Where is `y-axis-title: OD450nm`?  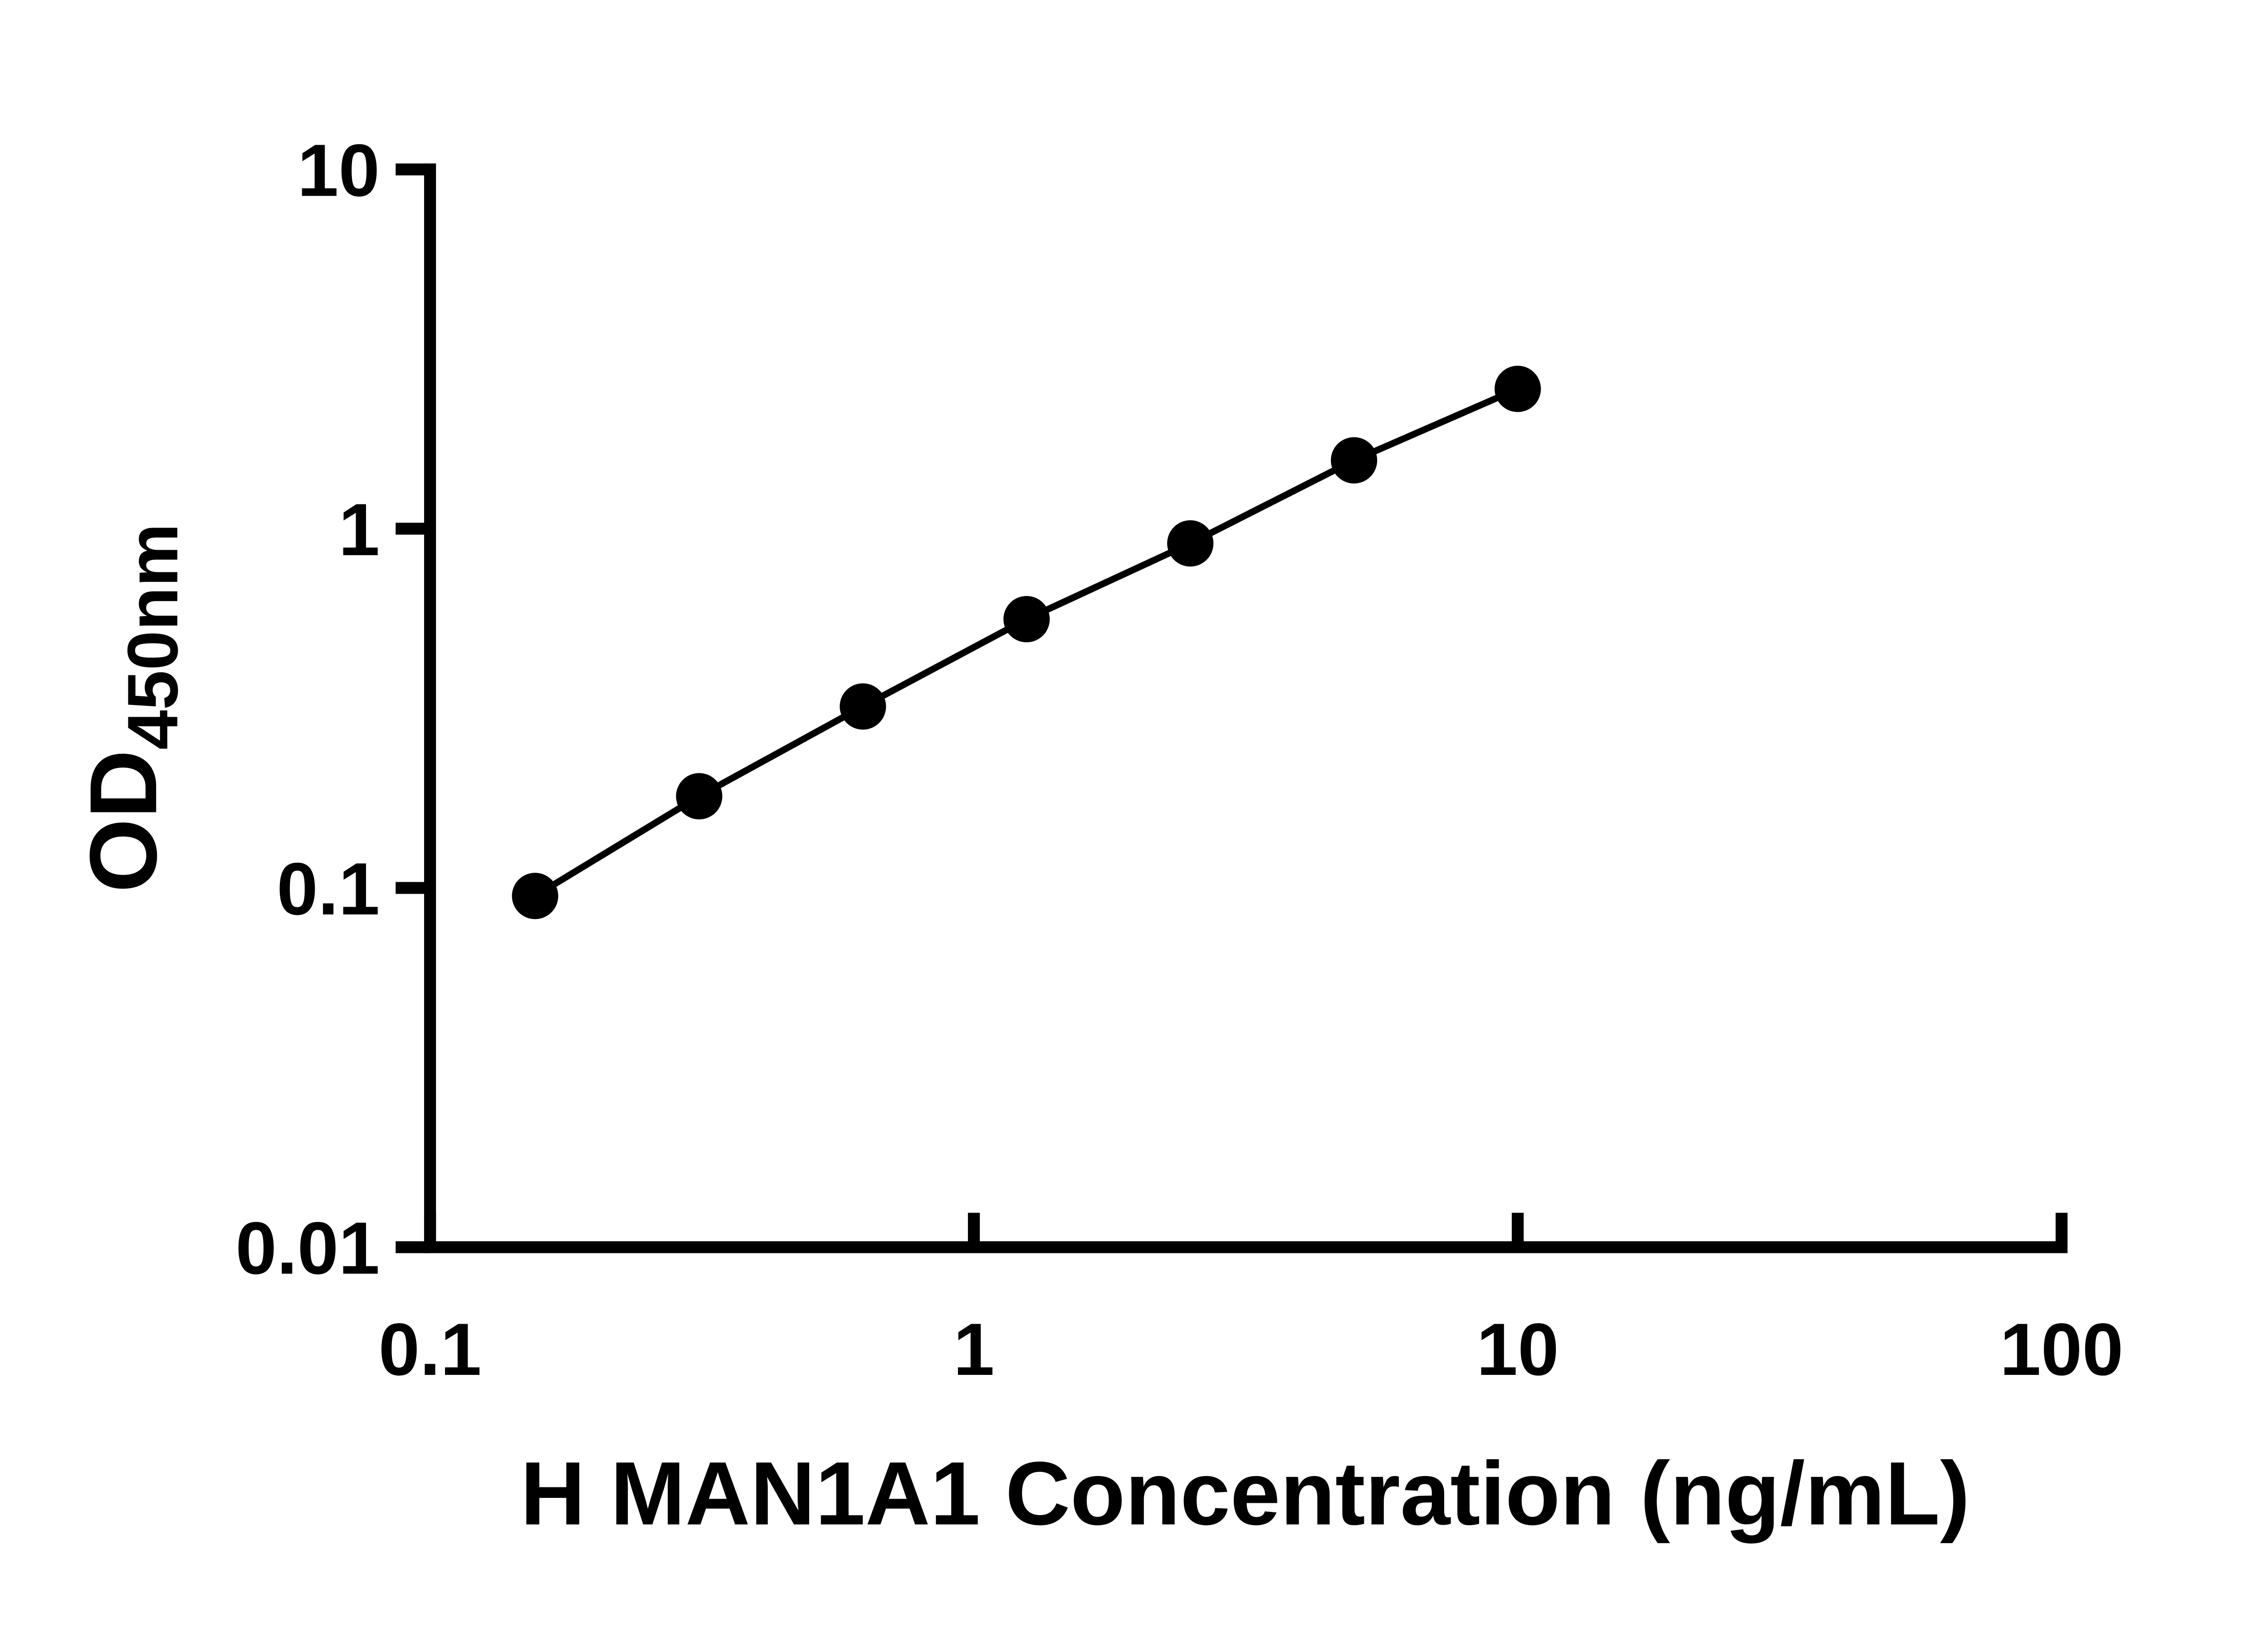
y-axis-title: OD450nm is located at coordinates (131, 708).